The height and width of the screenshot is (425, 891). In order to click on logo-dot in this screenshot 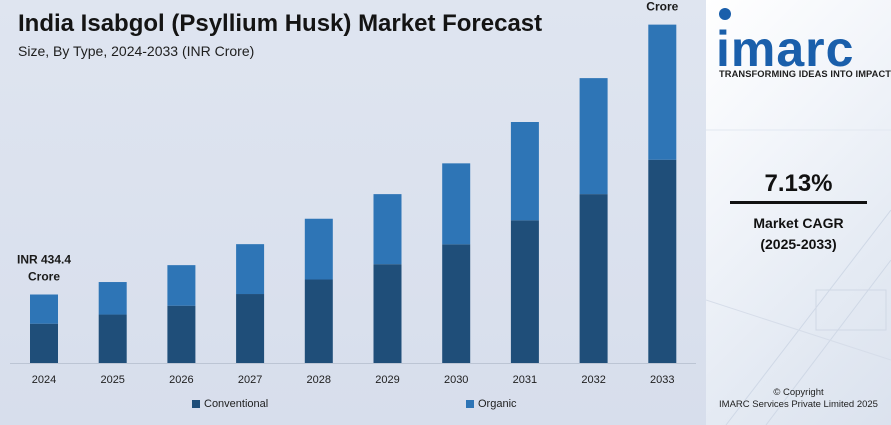, I will do `click(725, 14)`.